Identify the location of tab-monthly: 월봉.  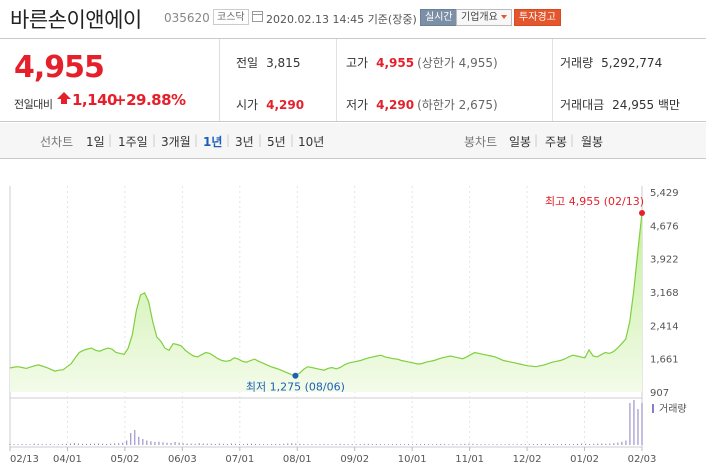
(592, 142).